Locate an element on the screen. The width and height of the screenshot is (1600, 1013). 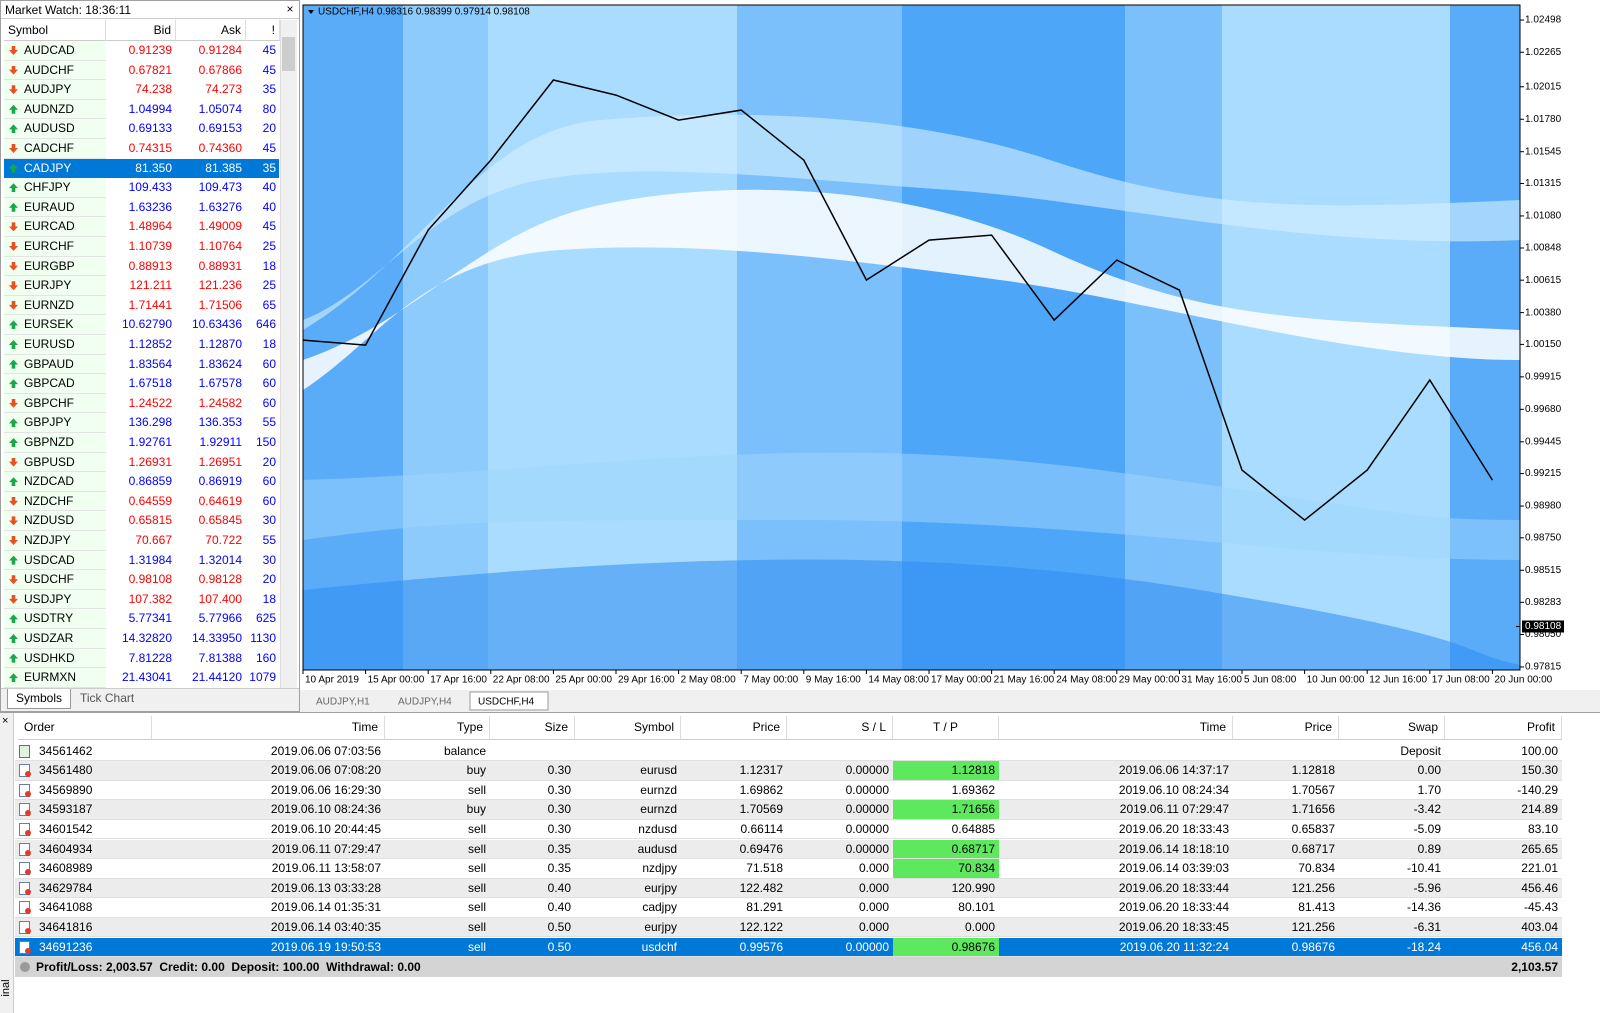
symbol-row: CHFJPY 109.433 109.473 40 is located at coordinates (141, 188).